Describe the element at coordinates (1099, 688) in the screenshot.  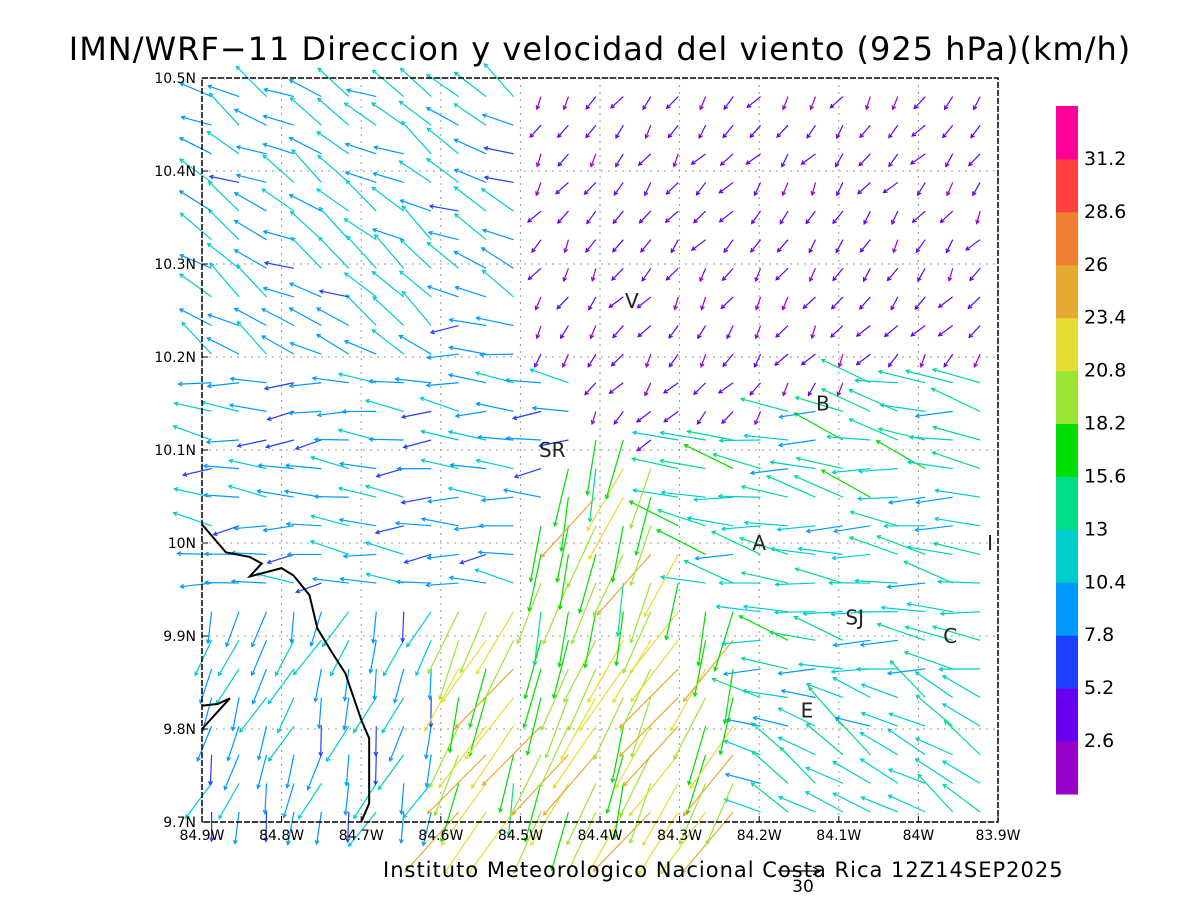
I see `colorbar-label: 5.2` at that location.